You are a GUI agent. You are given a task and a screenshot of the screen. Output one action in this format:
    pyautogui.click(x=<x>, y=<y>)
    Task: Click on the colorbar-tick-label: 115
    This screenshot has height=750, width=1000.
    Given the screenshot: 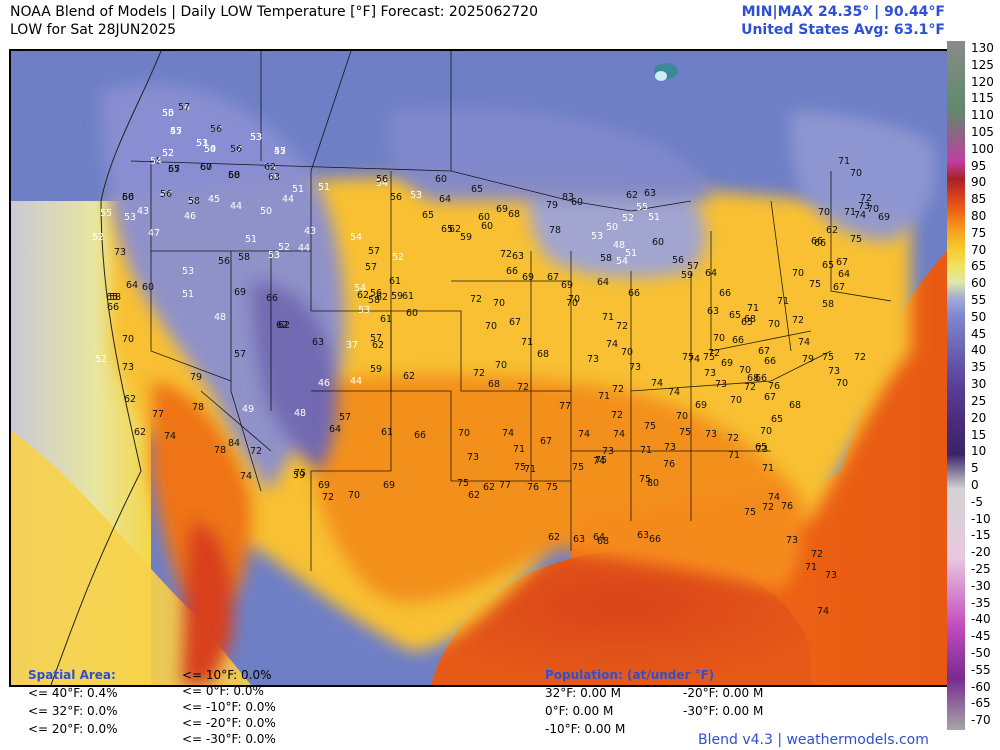 What is the action you would take?
    pyautogui.click(x=982, y=98)
    